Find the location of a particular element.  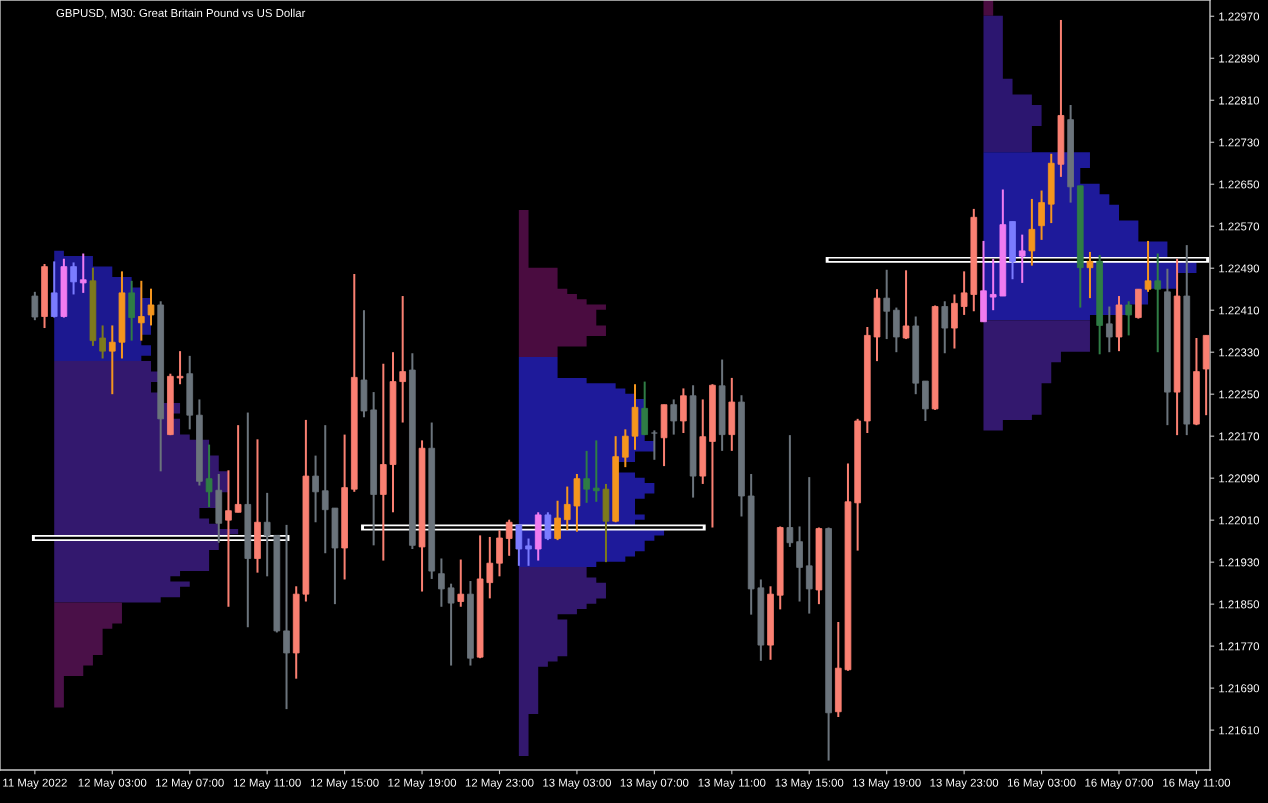

y-tick-label: 1.22170 is located at coordinates (1239, 436).